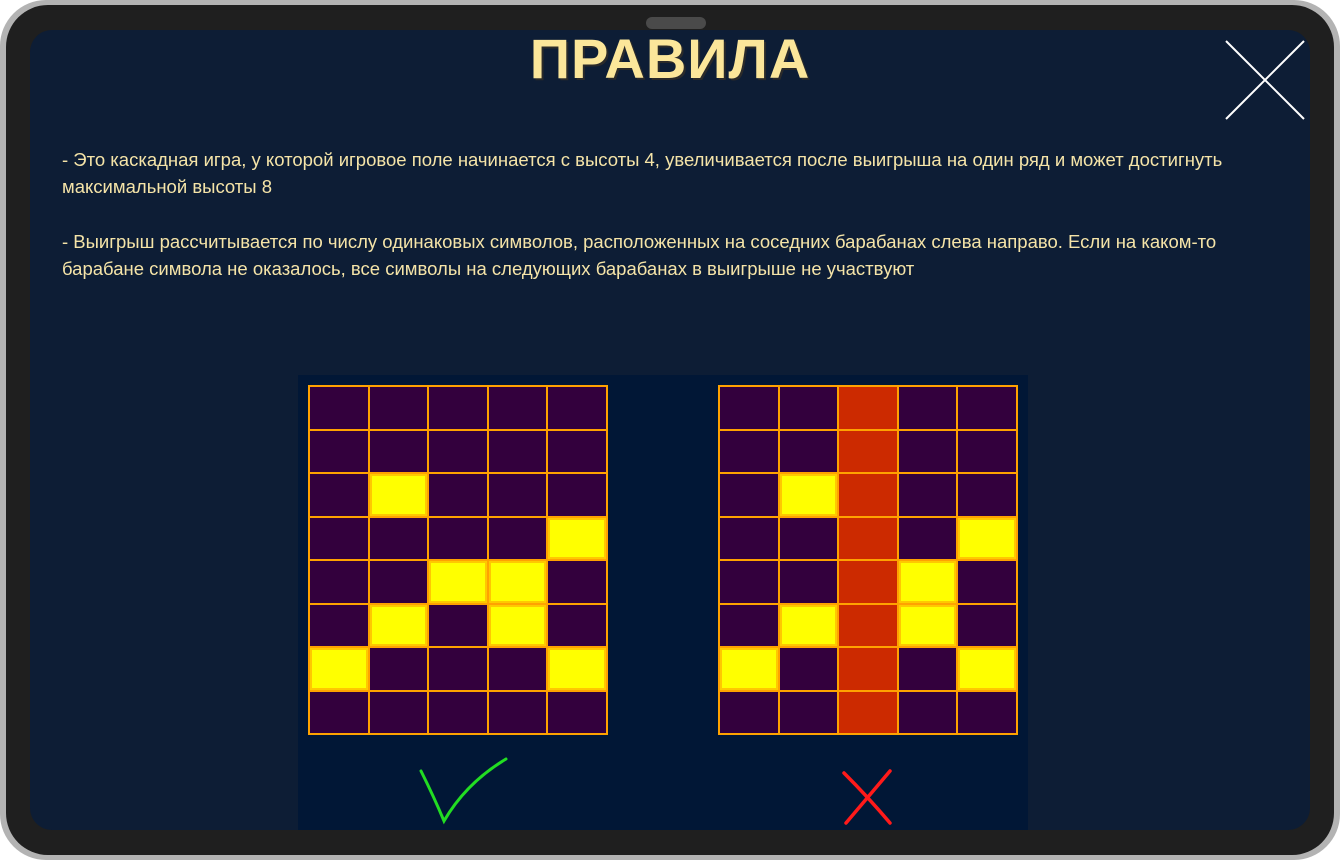 The width and height of the screenshot is (1340, 860). I want to click on camera-notch, so click(676, 23).